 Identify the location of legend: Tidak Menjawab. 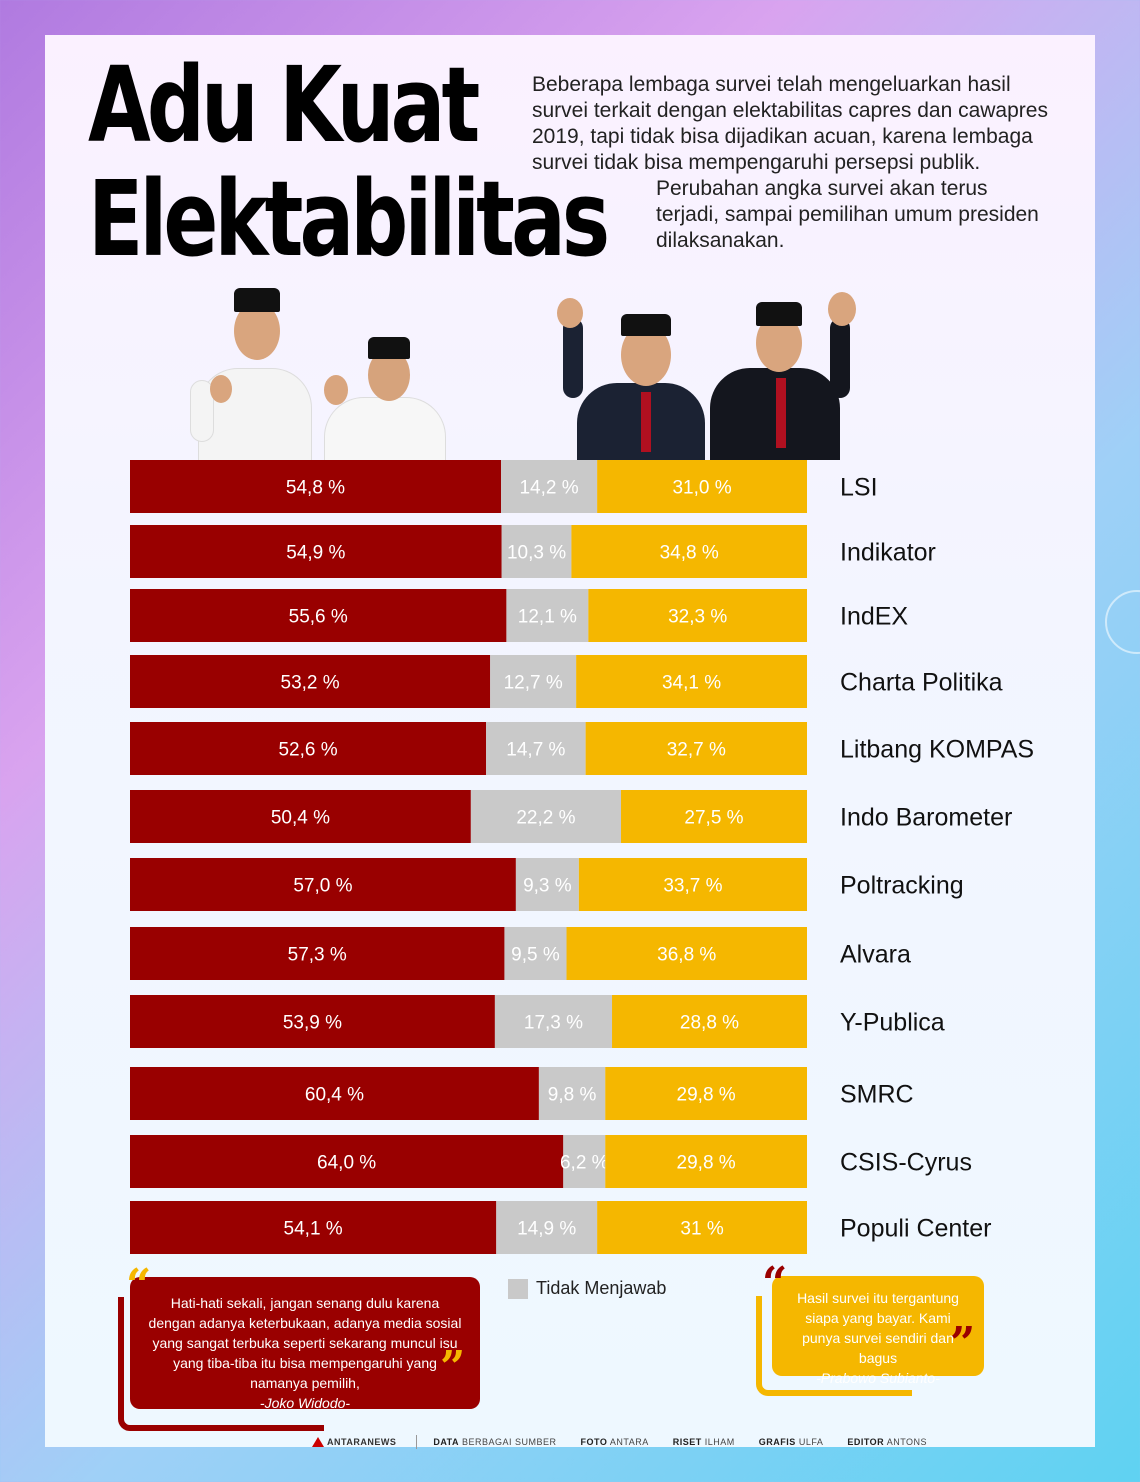
(587, 1288).